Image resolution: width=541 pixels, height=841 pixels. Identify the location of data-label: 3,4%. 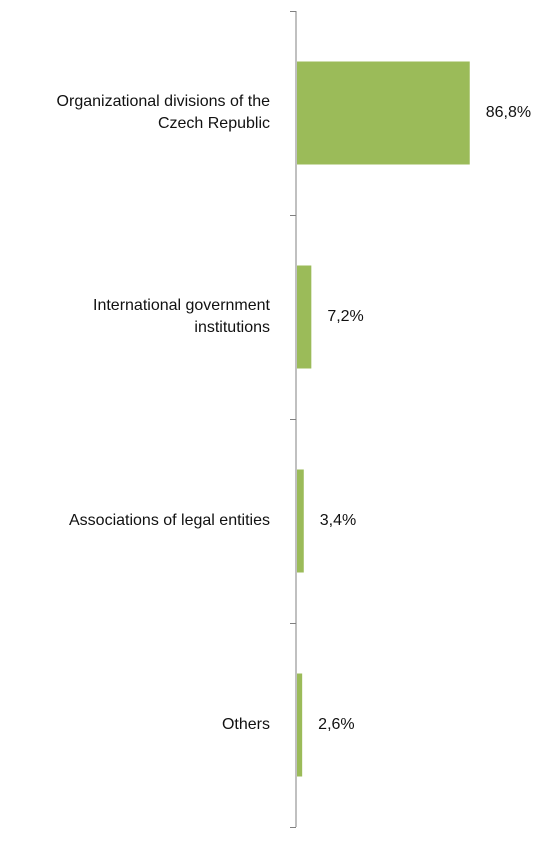
(338, 520).